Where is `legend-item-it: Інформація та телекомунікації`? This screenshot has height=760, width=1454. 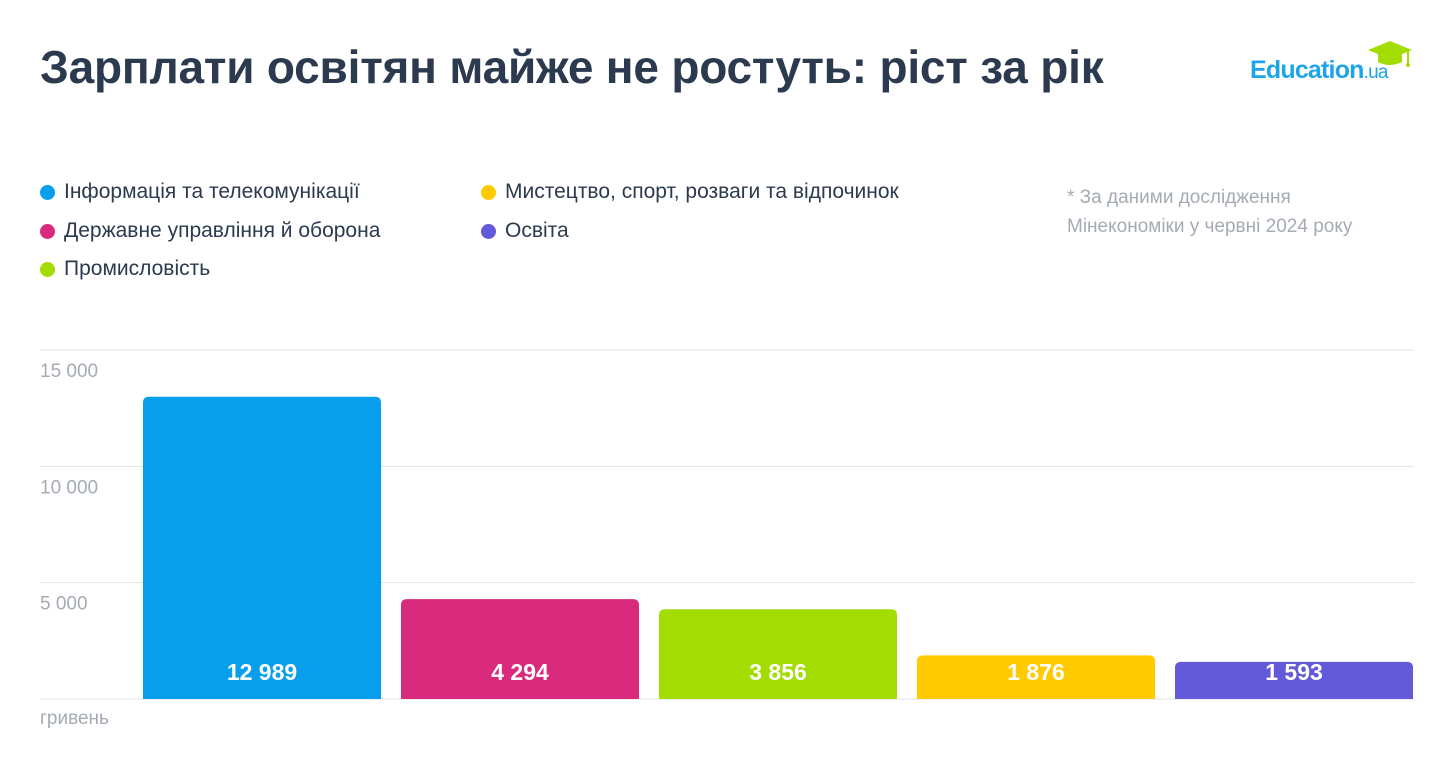
legend-item-it: Інформація та телекомунікації is located at coordinates (200, 192).